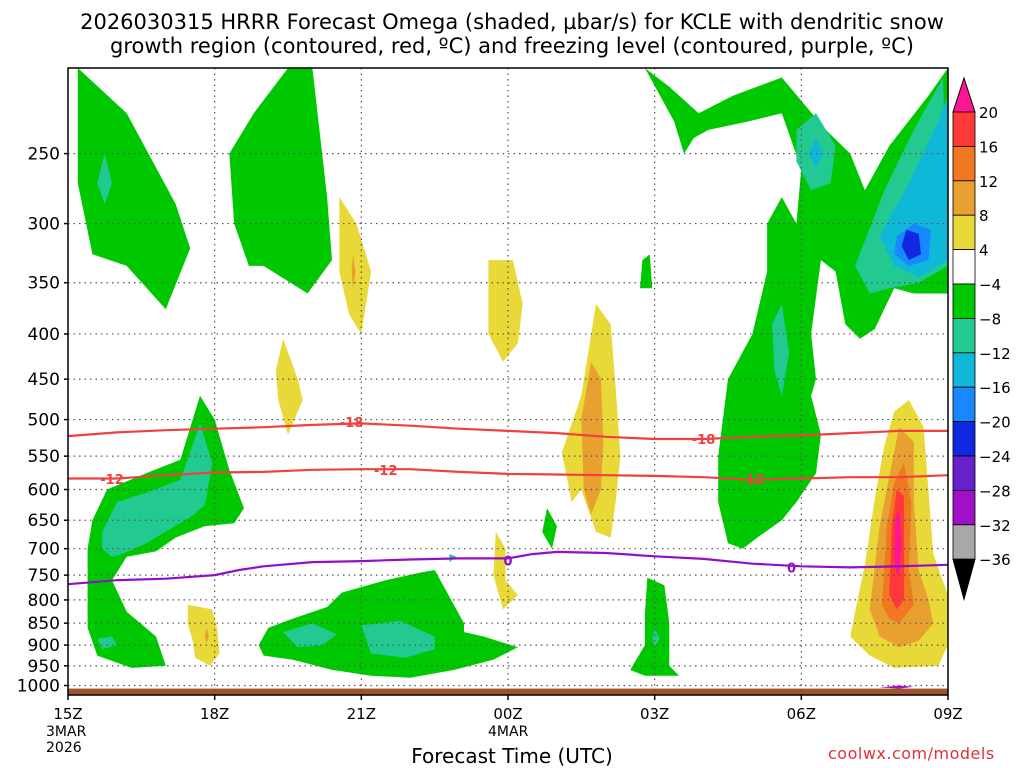  Describe the element at coordinates (995, 354) in the screenshot. I see `colorbar-label: −12` at that location.